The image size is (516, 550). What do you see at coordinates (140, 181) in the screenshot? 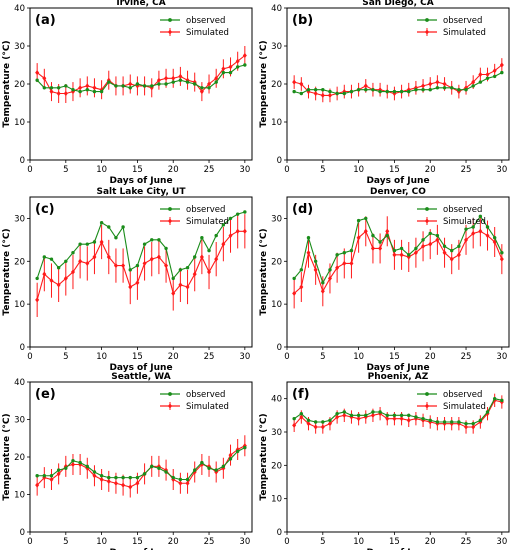
I see `x-axis-label: Days of June` at bounding box center [140, 181].